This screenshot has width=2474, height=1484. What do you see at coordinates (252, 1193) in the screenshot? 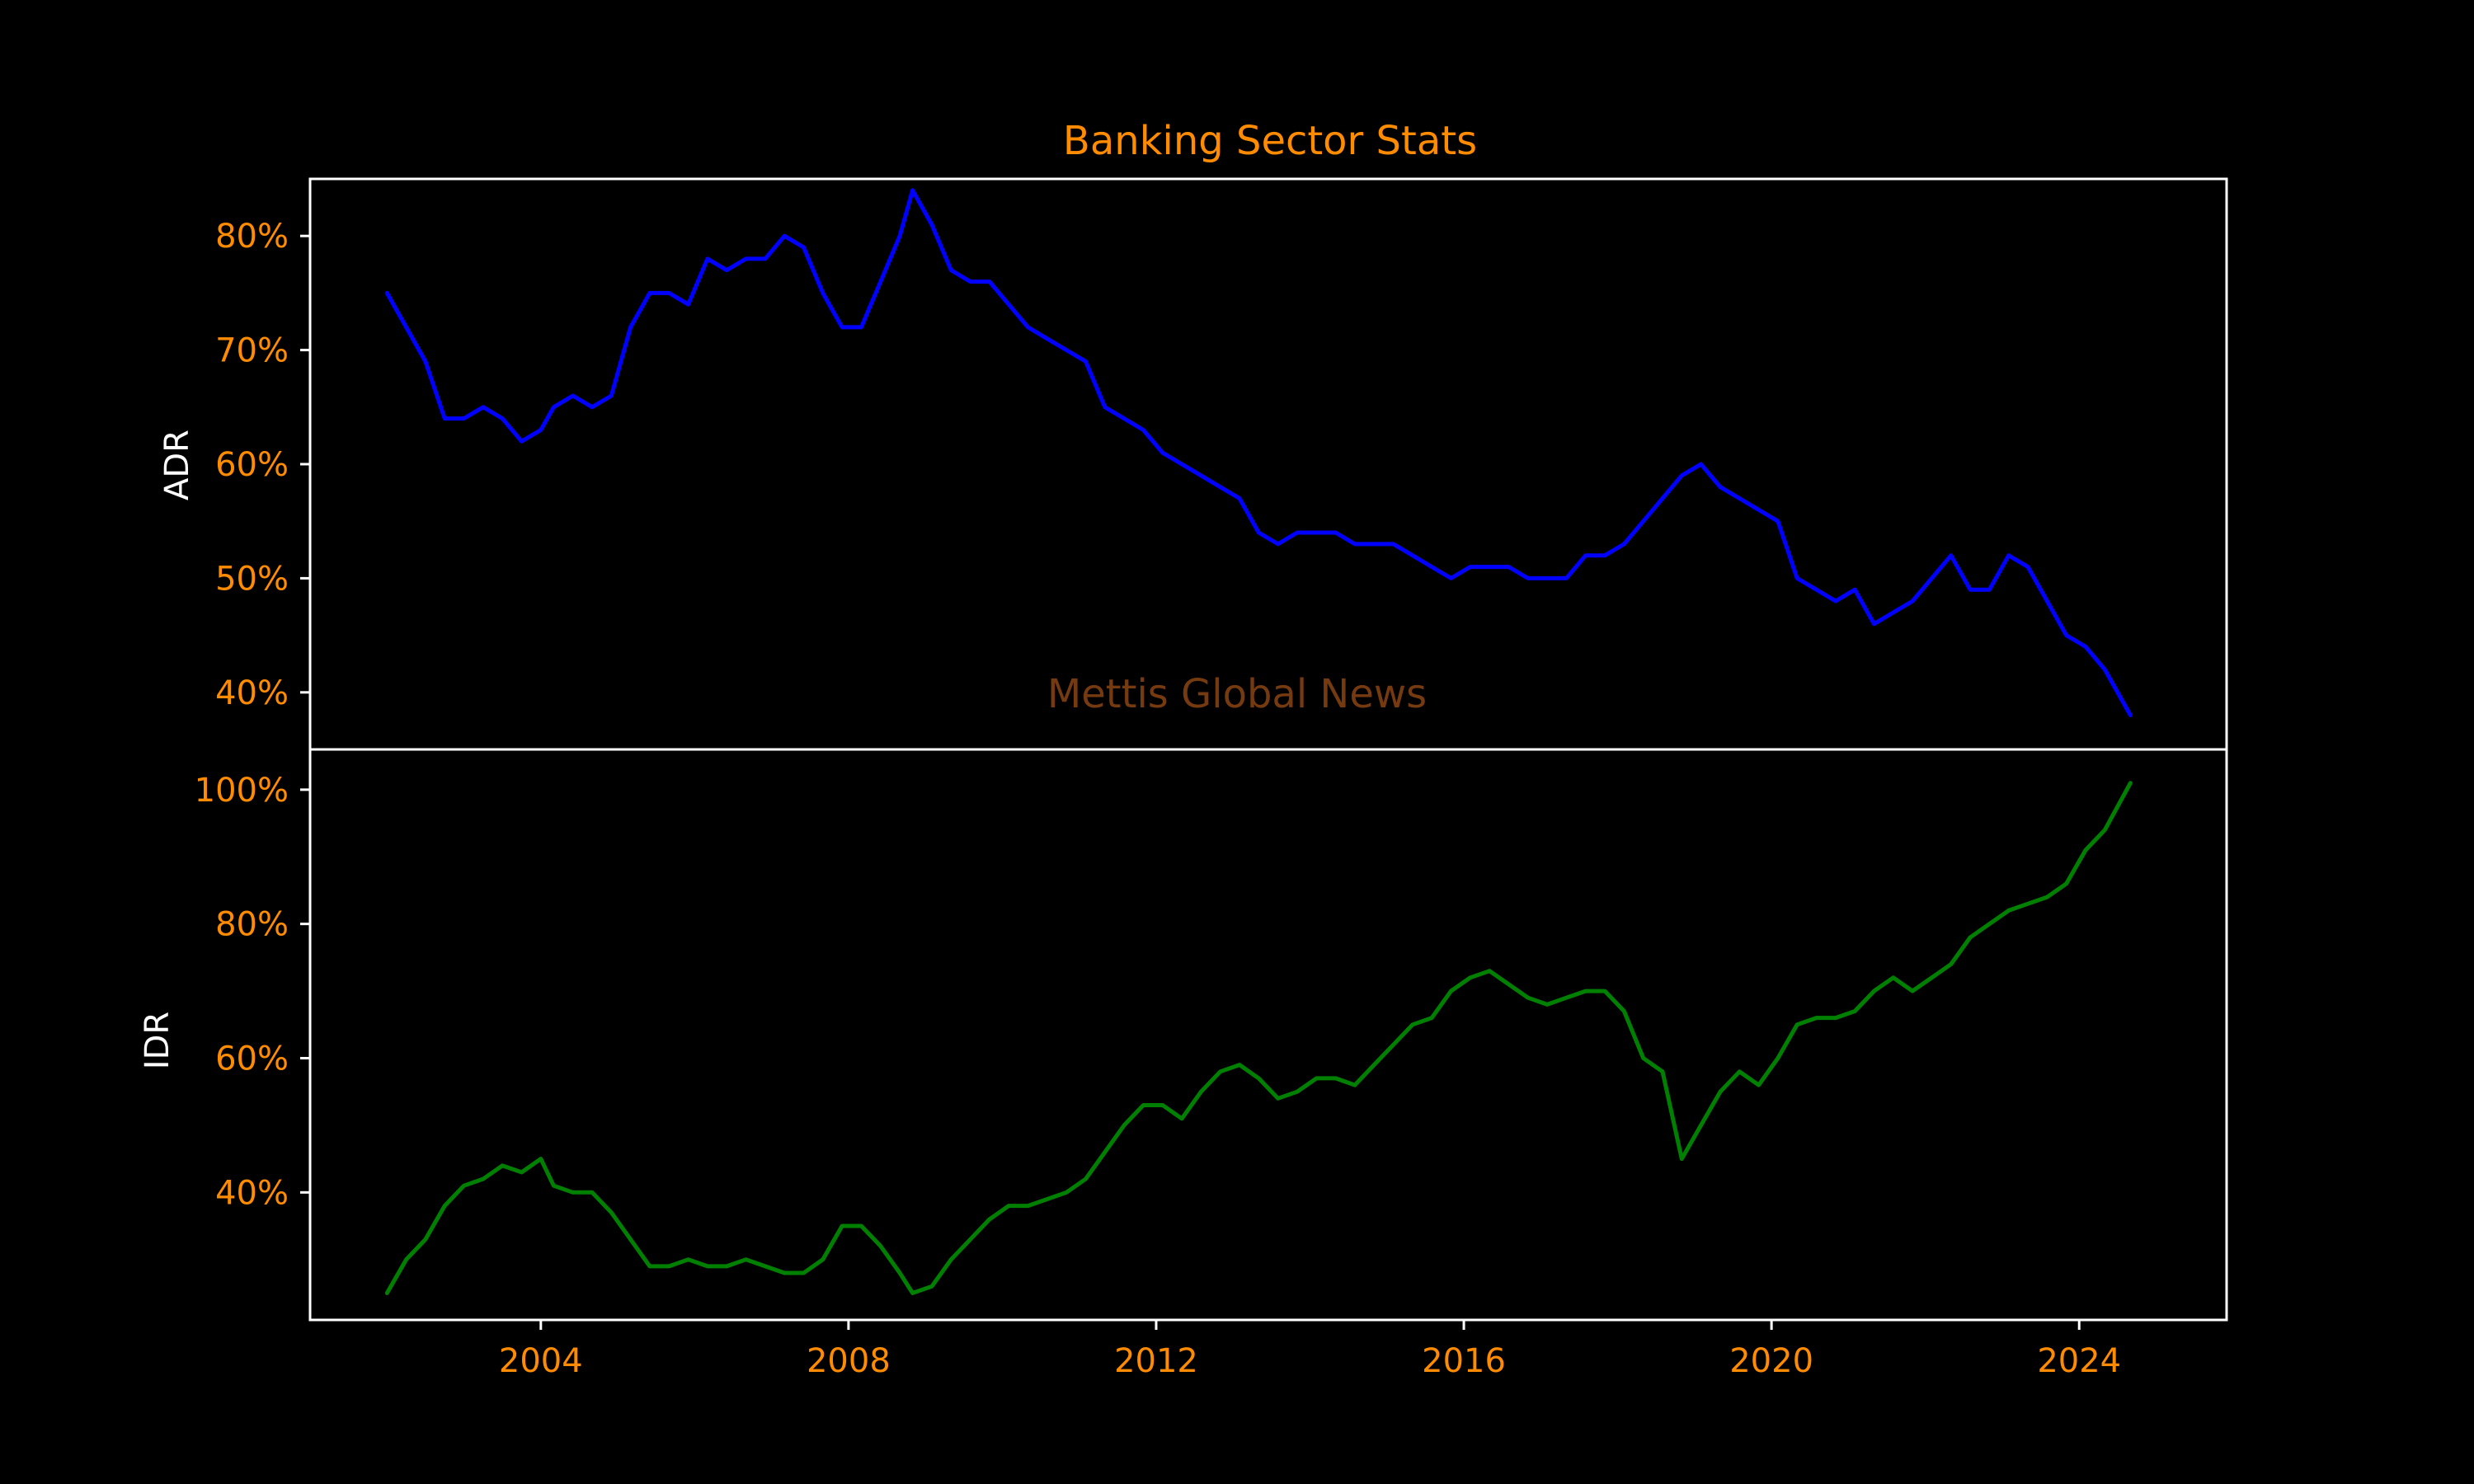
I see `idr-ytick-label: 40%` at bounding box center [252, 1193].